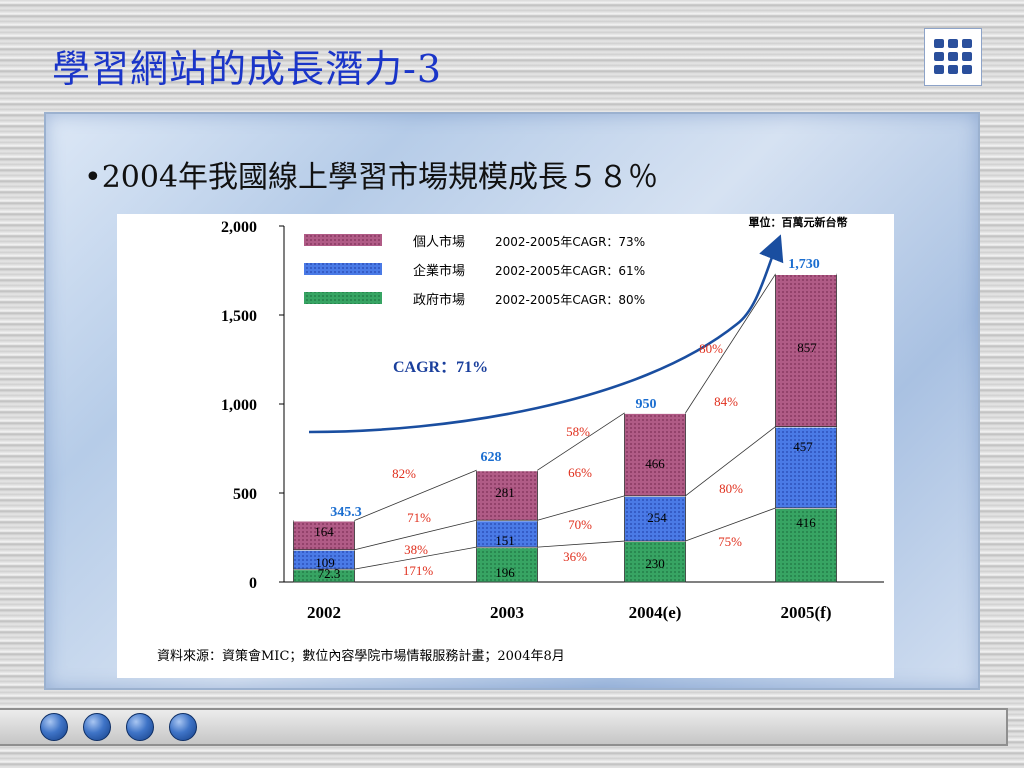 This screenshot has width=1024, height=768. I want to click on segment-value-label: 281, so click(505, 492).